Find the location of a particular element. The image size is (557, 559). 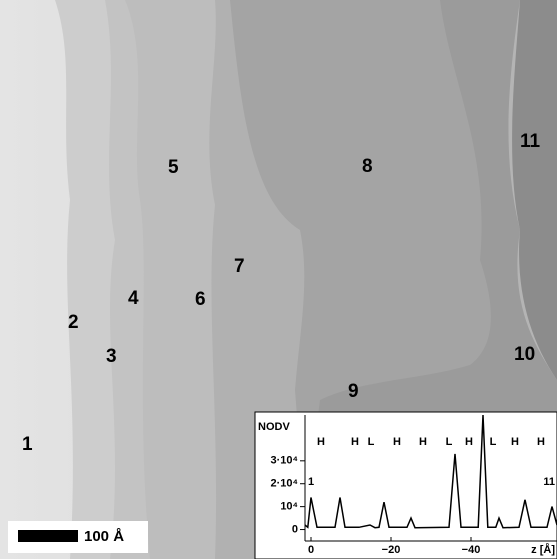

region-label: 2 is located at coordinates (73, 322).